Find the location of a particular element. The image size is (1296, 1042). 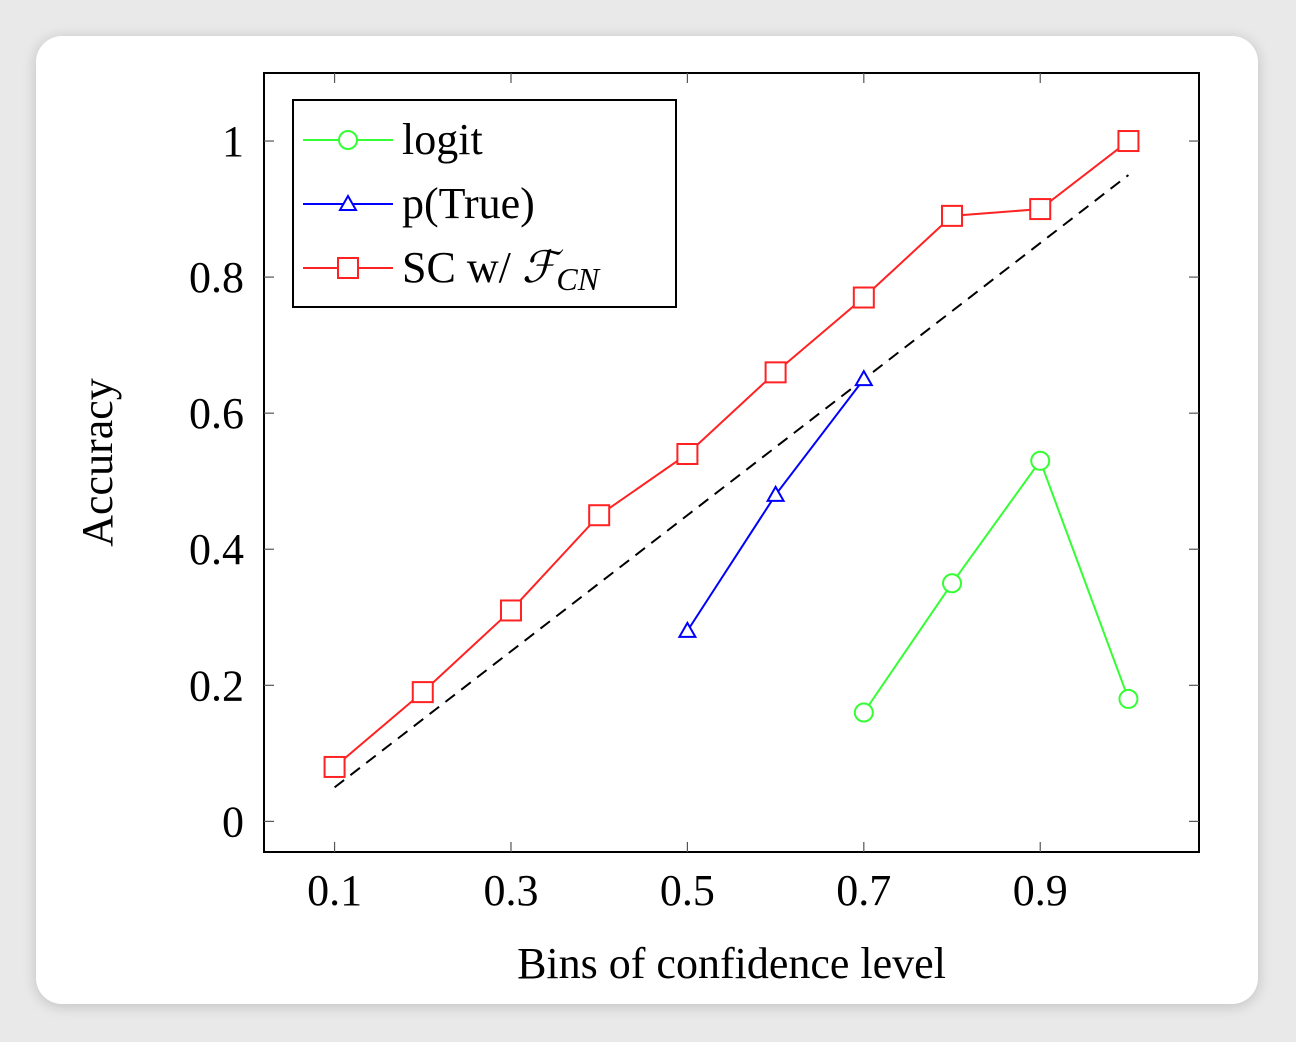

legend-label: p(True) is located at coordinates (468, 203).